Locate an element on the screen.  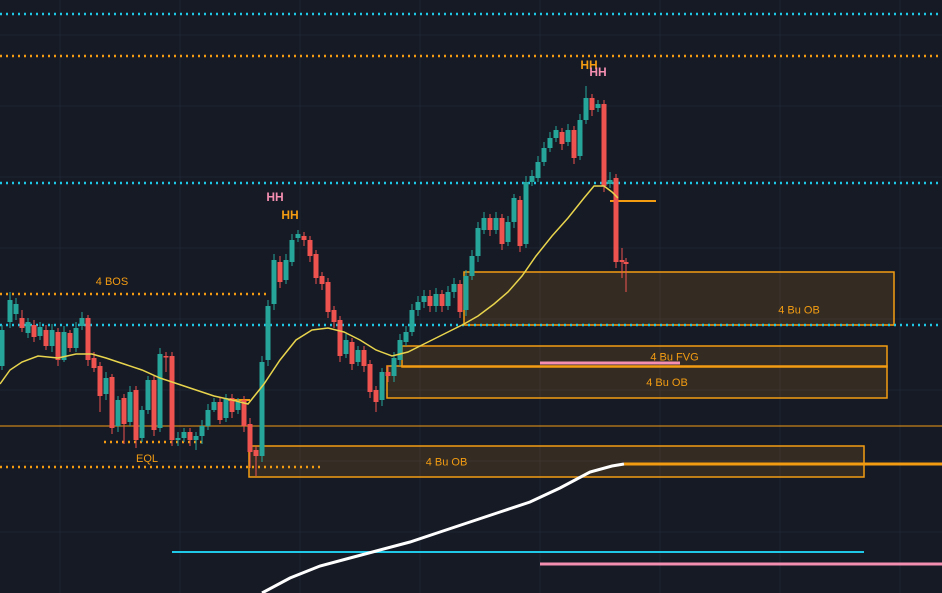
annotation-5: HH is located at coordinates (597, 72).